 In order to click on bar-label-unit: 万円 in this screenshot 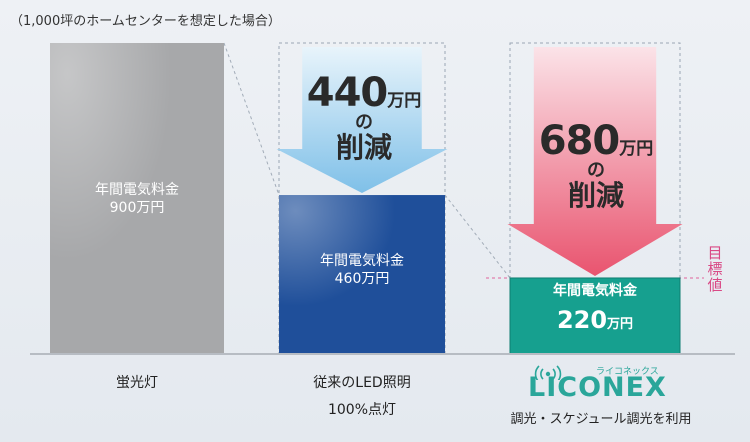, I will do `click(620, 324)`.